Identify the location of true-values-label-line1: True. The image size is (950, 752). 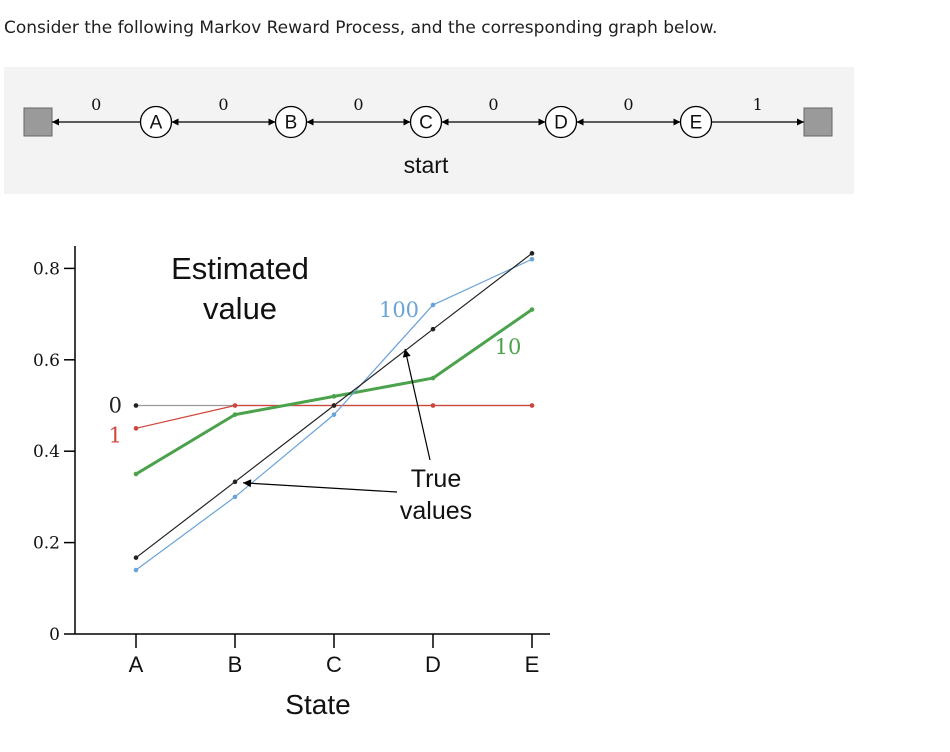
(436, 479).